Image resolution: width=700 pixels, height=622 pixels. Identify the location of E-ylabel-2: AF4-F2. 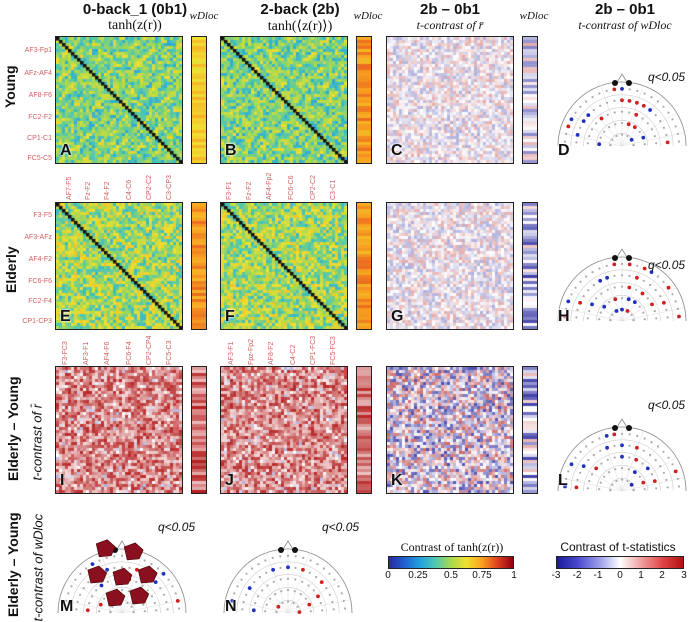
(40, 259).